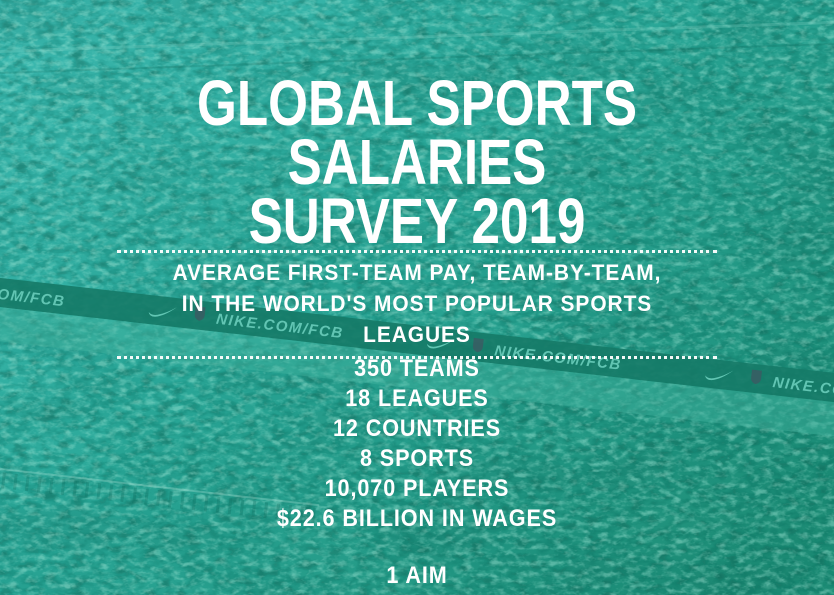 The height and width of the screenshot is (595, 834). I want to click on dotted-divider-bottom, so click(417, 357).